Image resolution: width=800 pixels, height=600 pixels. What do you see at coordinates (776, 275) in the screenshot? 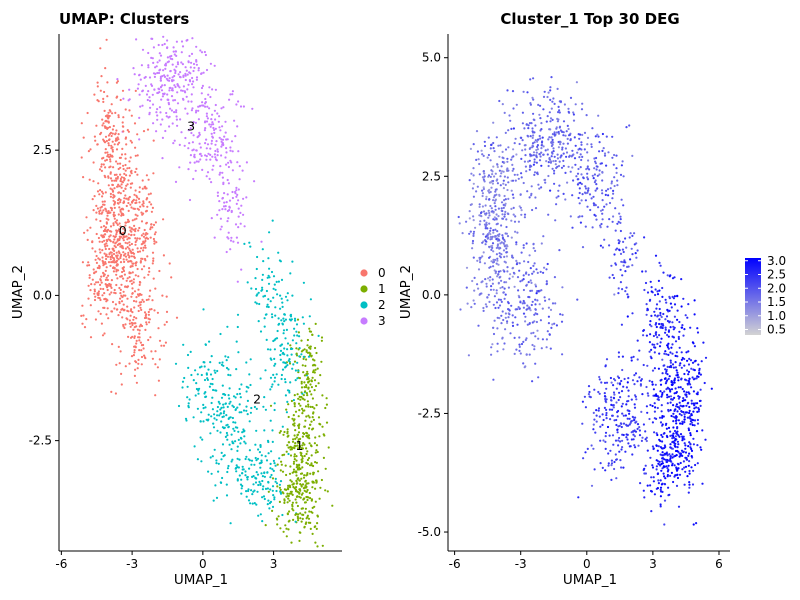
I see `colorbar-tick-label: 2.5` at bounding box center [776, 275].